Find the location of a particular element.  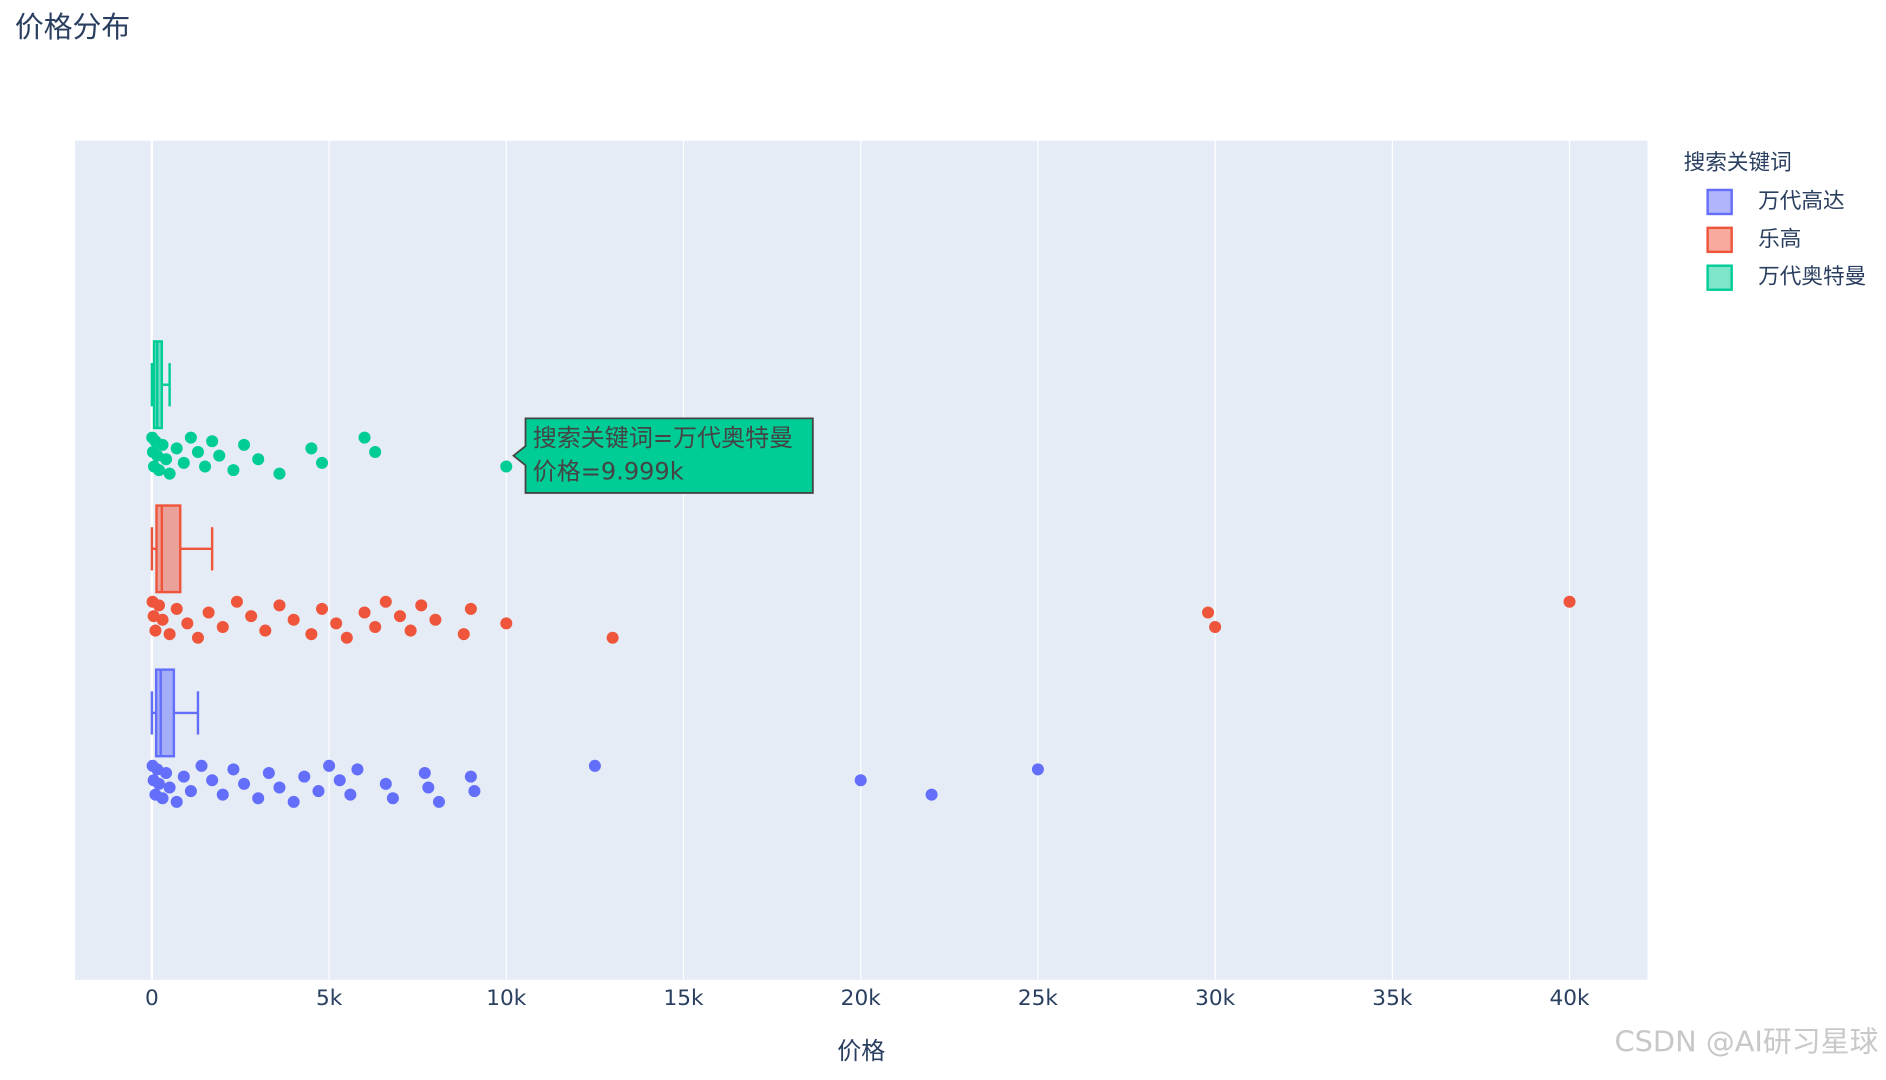

x-axis-title: 价格 is located at coordinates (861, 1051).